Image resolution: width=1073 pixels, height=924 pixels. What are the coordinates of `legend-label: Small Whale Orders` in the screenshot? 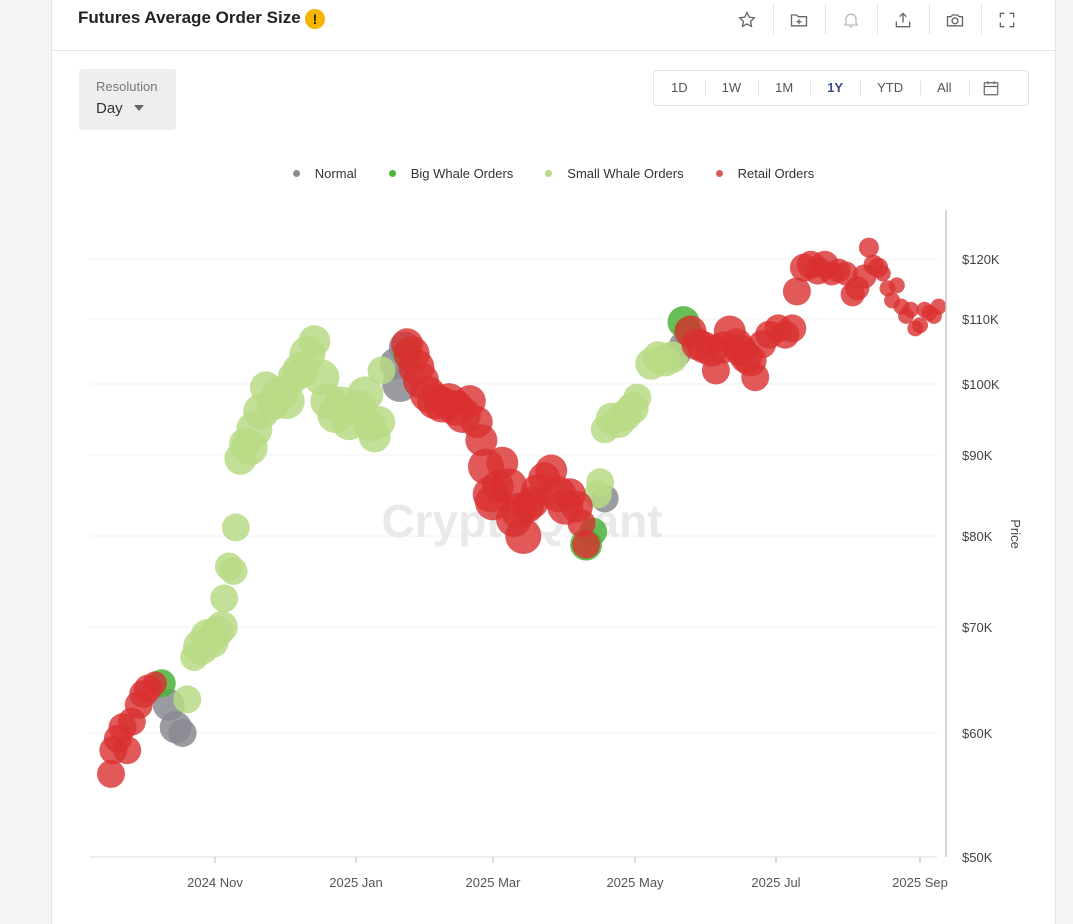 It's located at (625, 173).